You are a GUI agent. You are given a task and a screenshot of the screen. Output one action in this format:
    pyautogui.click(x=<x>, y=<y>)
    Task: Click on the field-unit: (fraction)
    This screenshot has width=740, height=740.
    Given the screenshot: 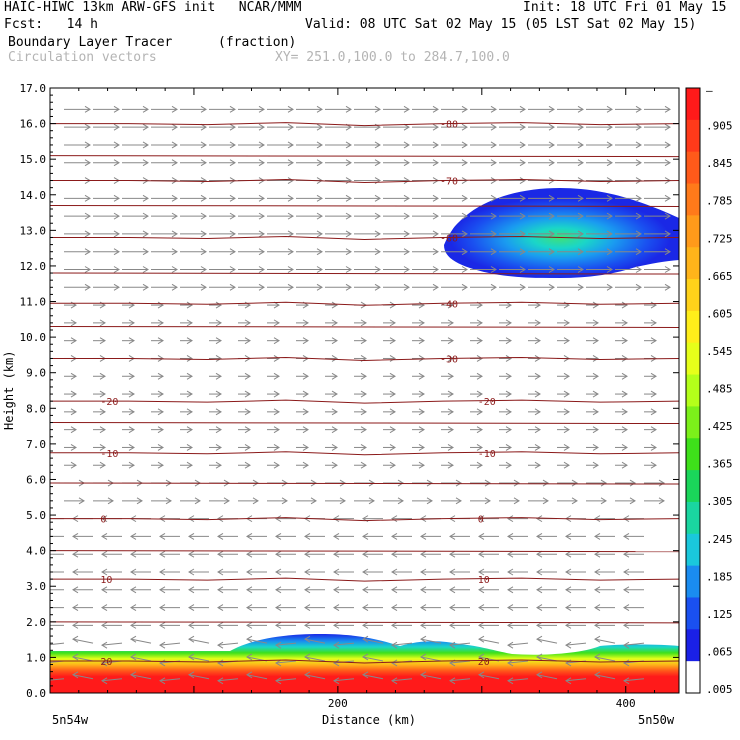 What is the action you would take?
    pyautogui.click(x=257, y=42)
    